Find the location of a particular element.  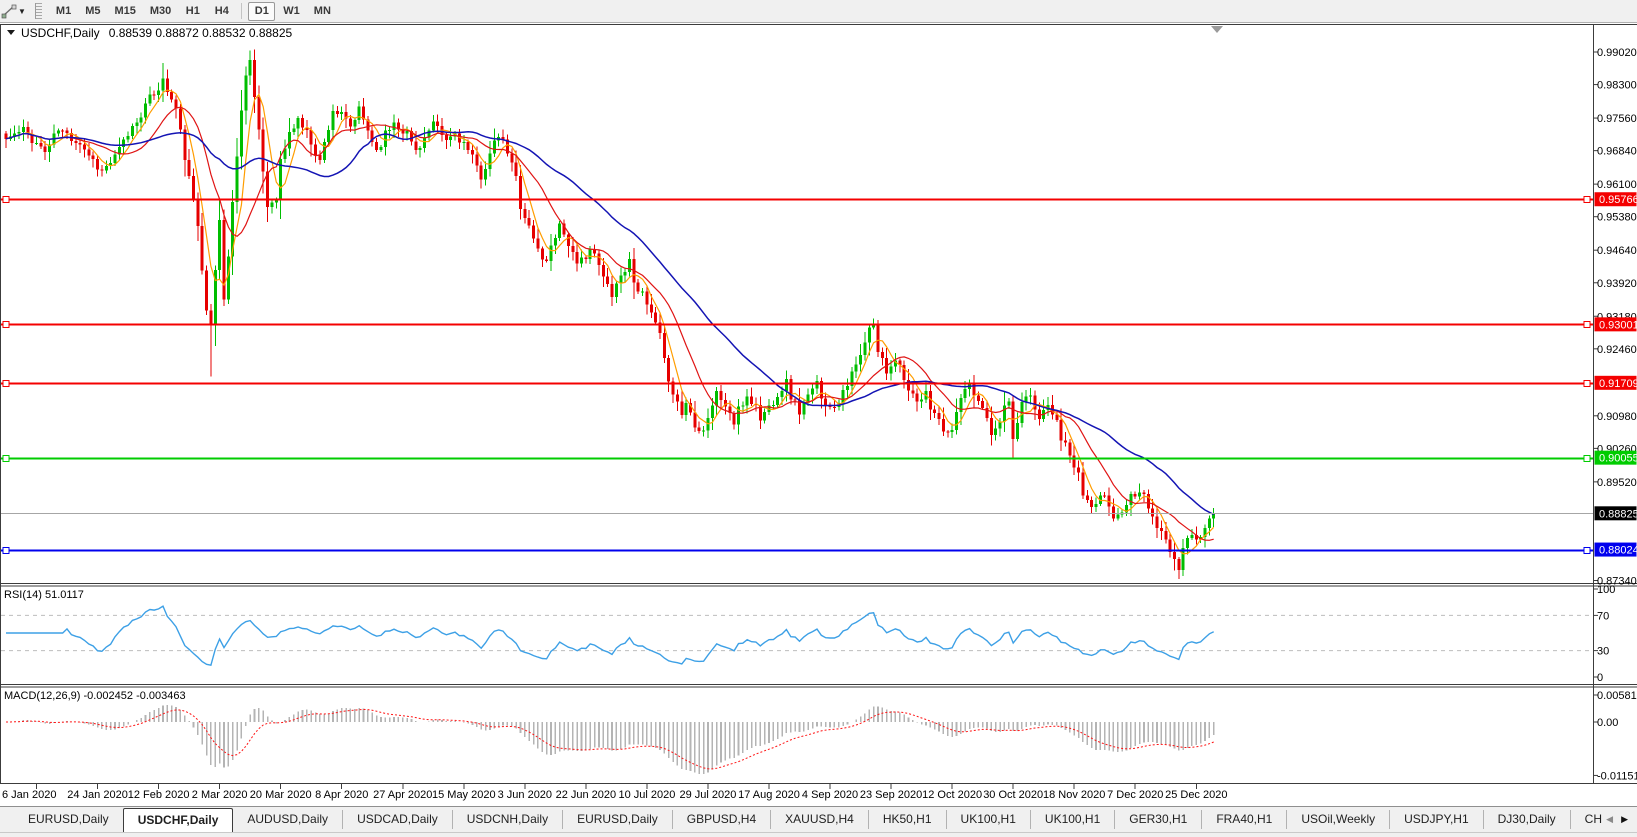

chart-tab-dj30-daily: DJ30,Daily is located at coordinates (1526, 819).